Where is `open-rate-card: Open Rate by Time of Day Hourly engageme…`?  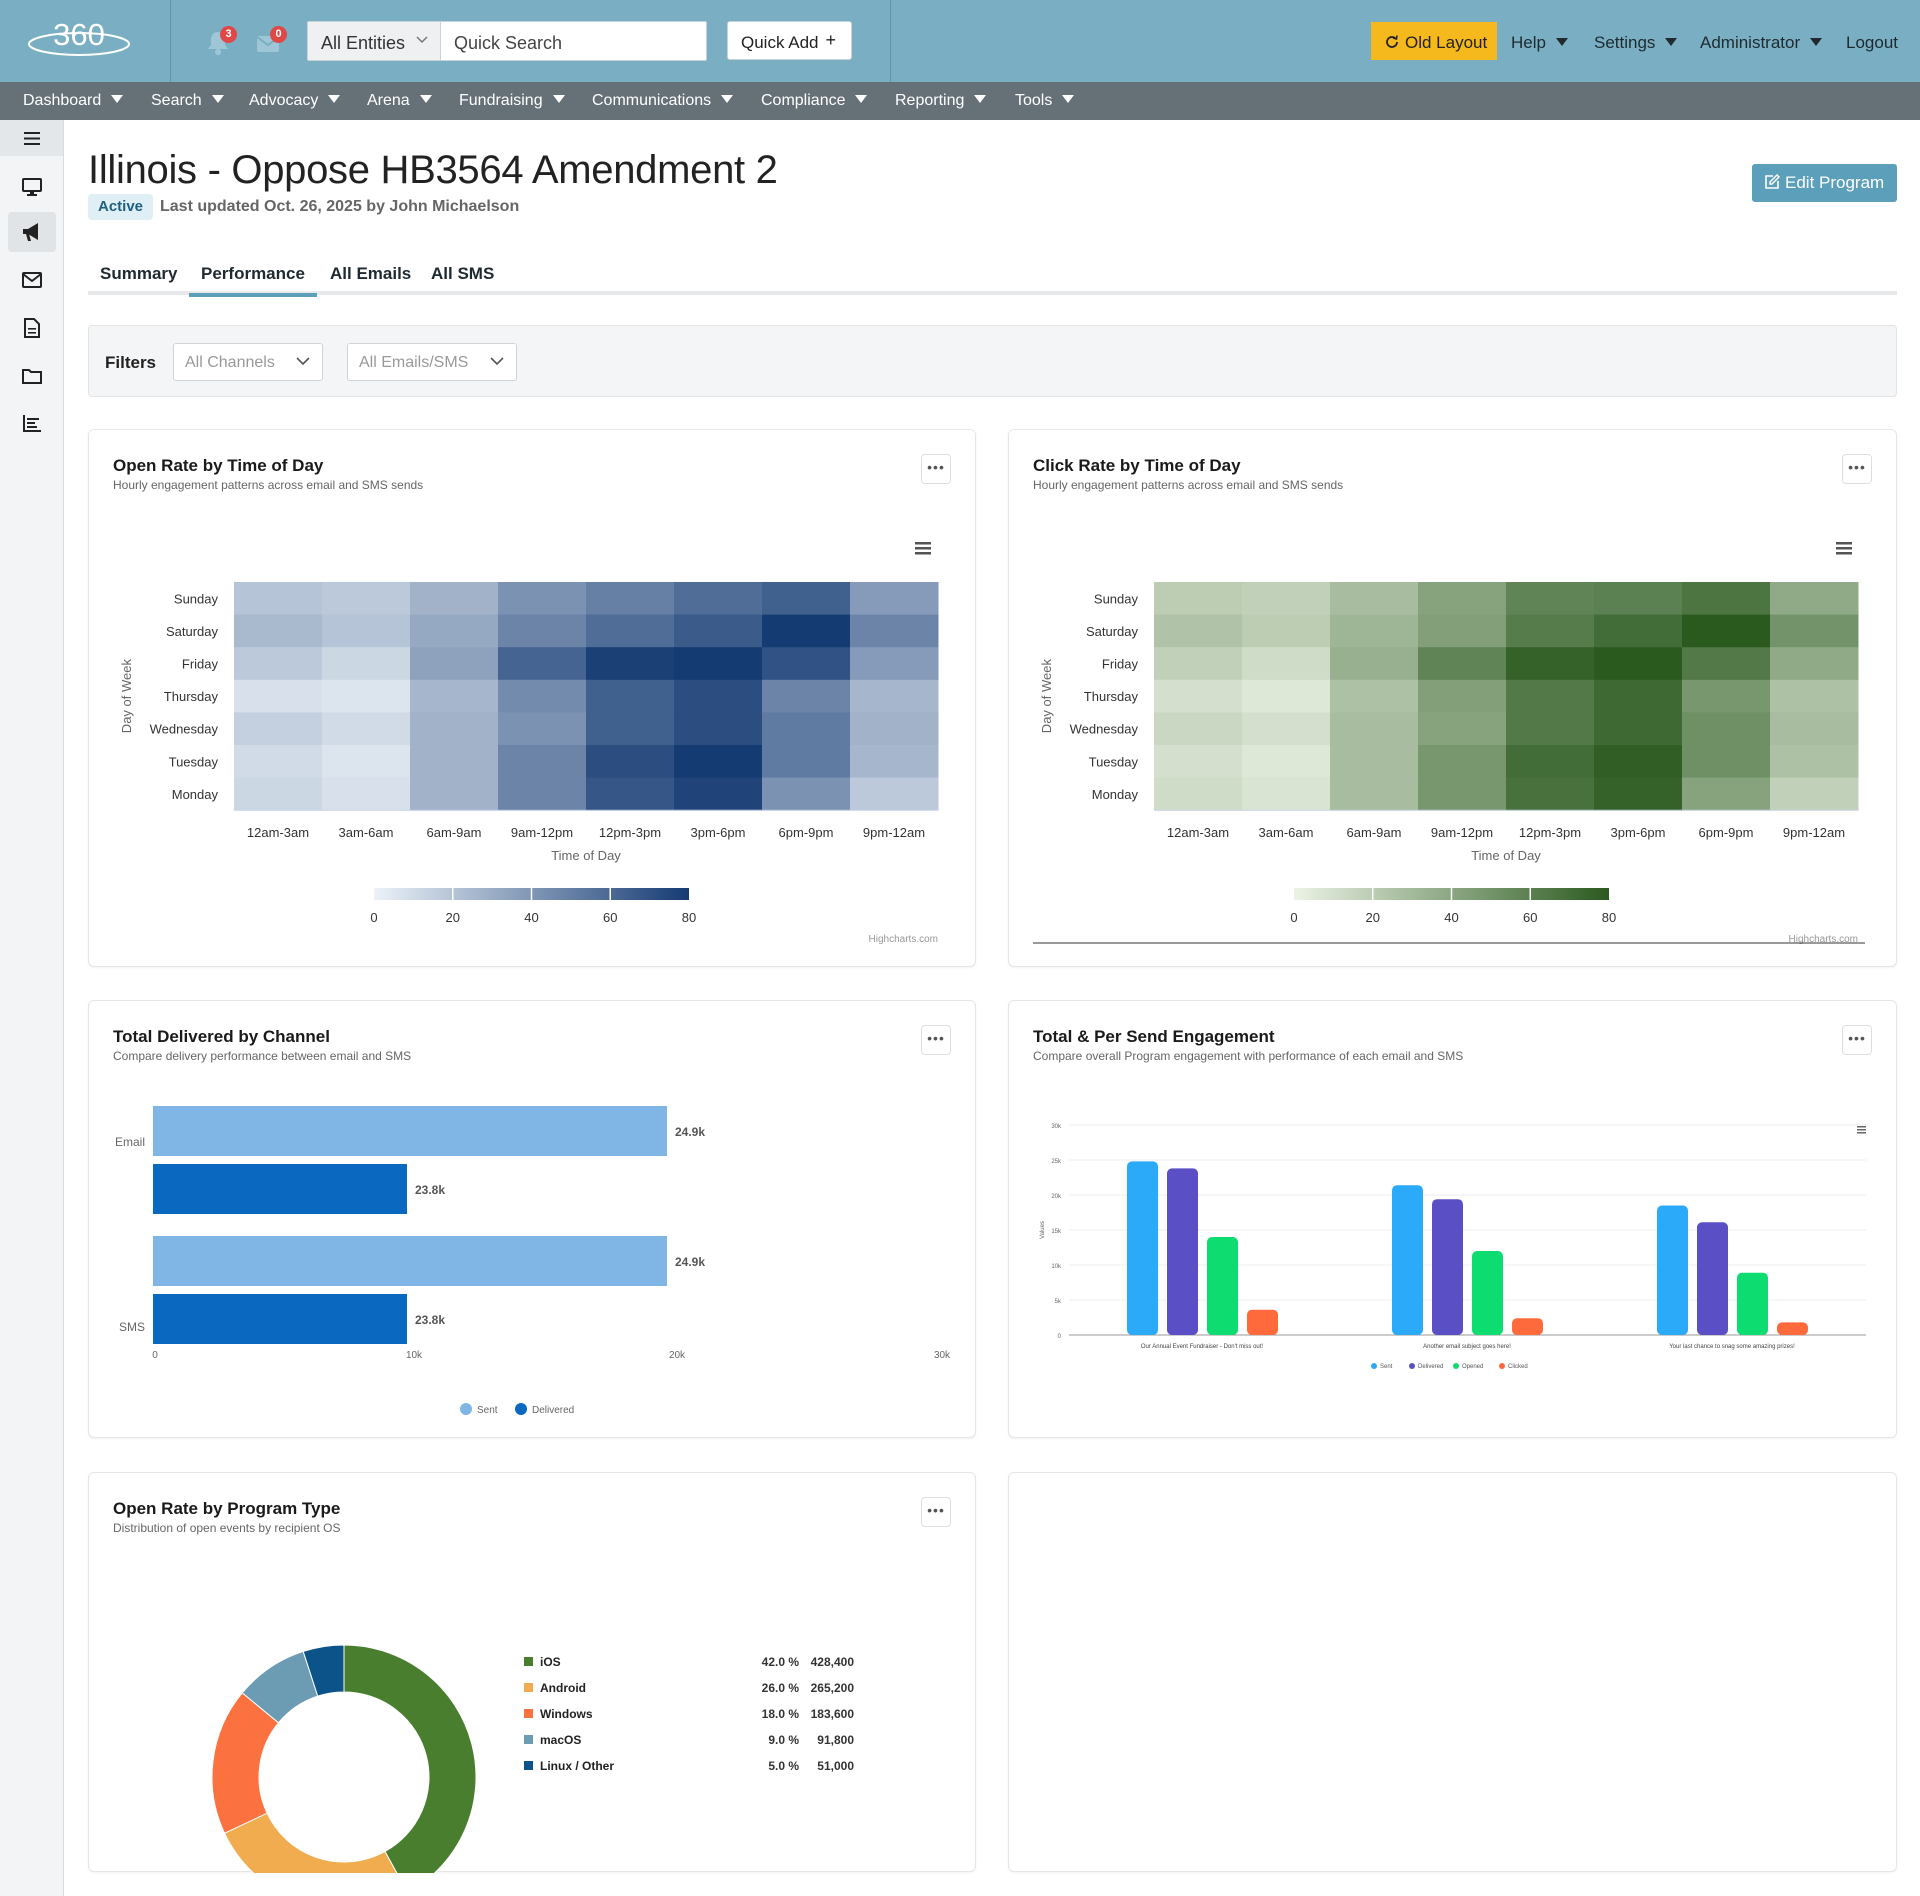 open-rate-card: Open Rate by Time of Day Hourly engageme… is located at coordinates (532, 698).